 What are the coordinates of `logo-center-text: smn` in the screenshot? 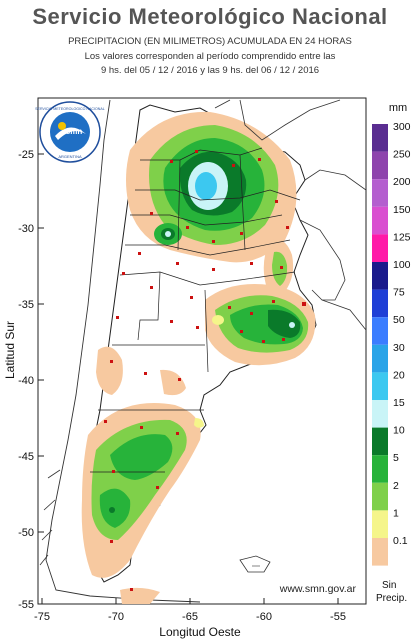 It's located at (74, 131).